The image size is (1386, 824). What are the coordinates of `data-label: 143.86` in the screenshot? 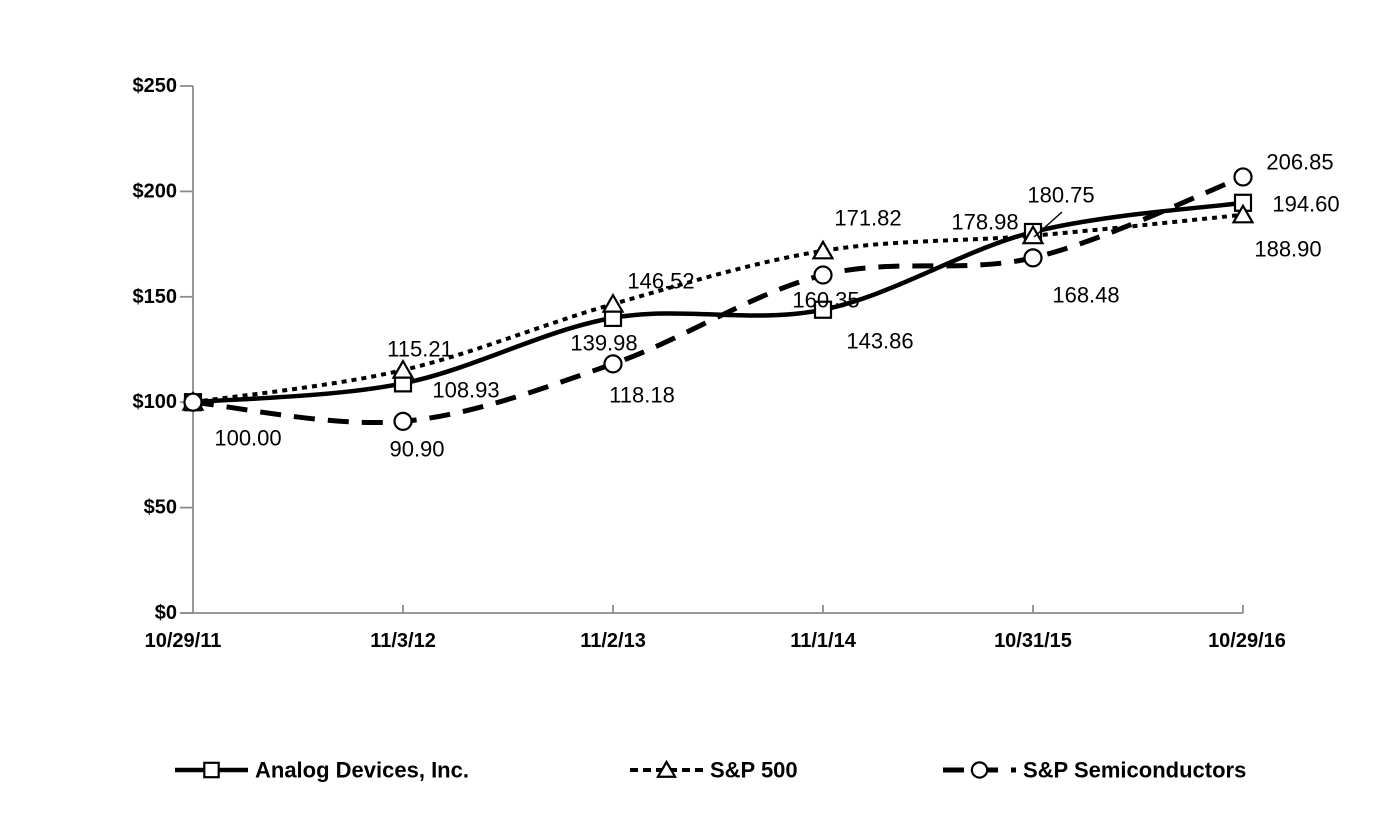 It's located at (879, 341).